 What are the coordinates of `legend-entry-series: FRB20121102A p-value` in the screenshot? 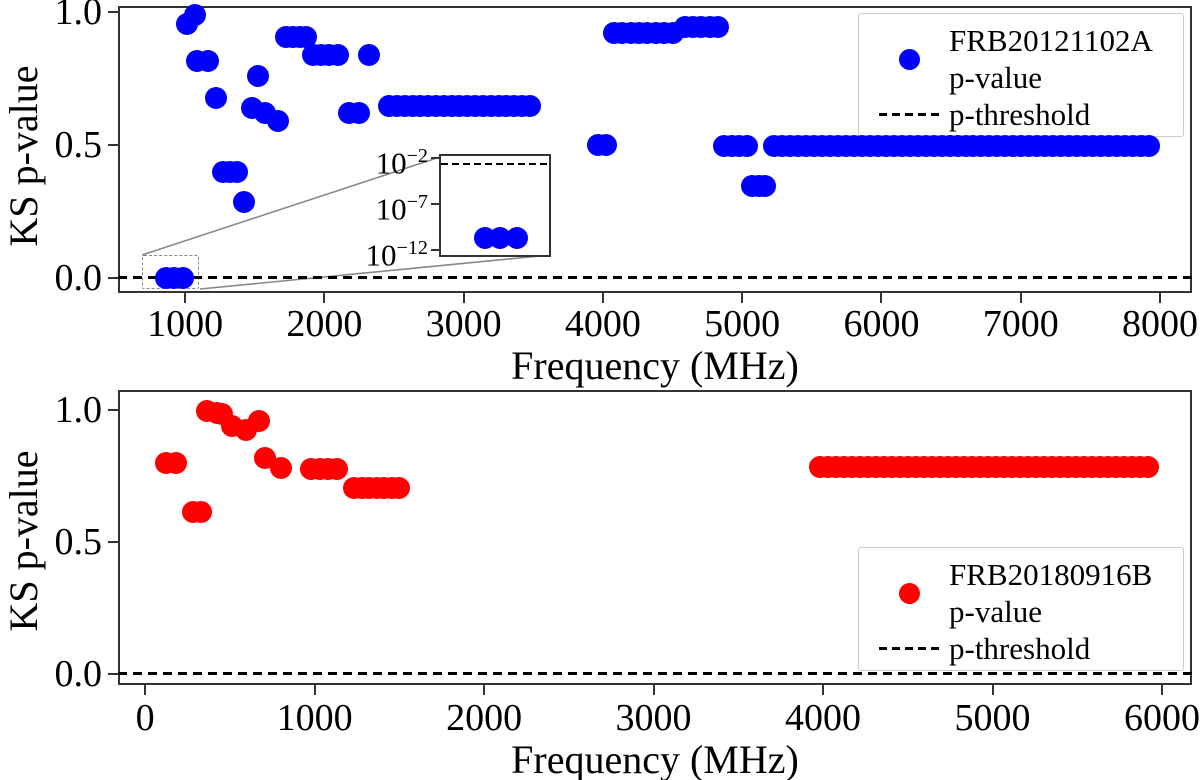 It's located at (1021, 59).